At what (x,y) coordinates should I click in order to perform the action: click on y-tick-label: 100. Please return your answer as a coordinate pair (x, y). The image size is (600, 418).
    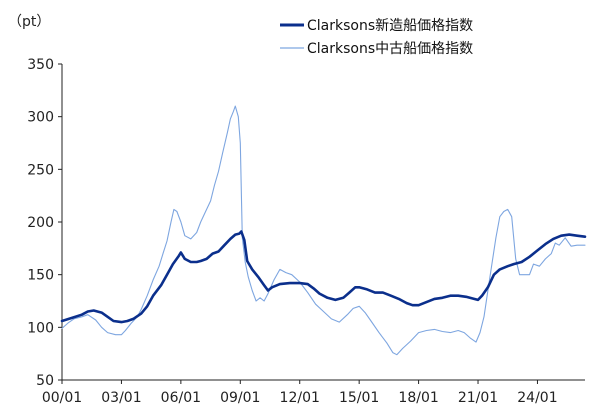
    Looking at the image, I should click on (40, 328).